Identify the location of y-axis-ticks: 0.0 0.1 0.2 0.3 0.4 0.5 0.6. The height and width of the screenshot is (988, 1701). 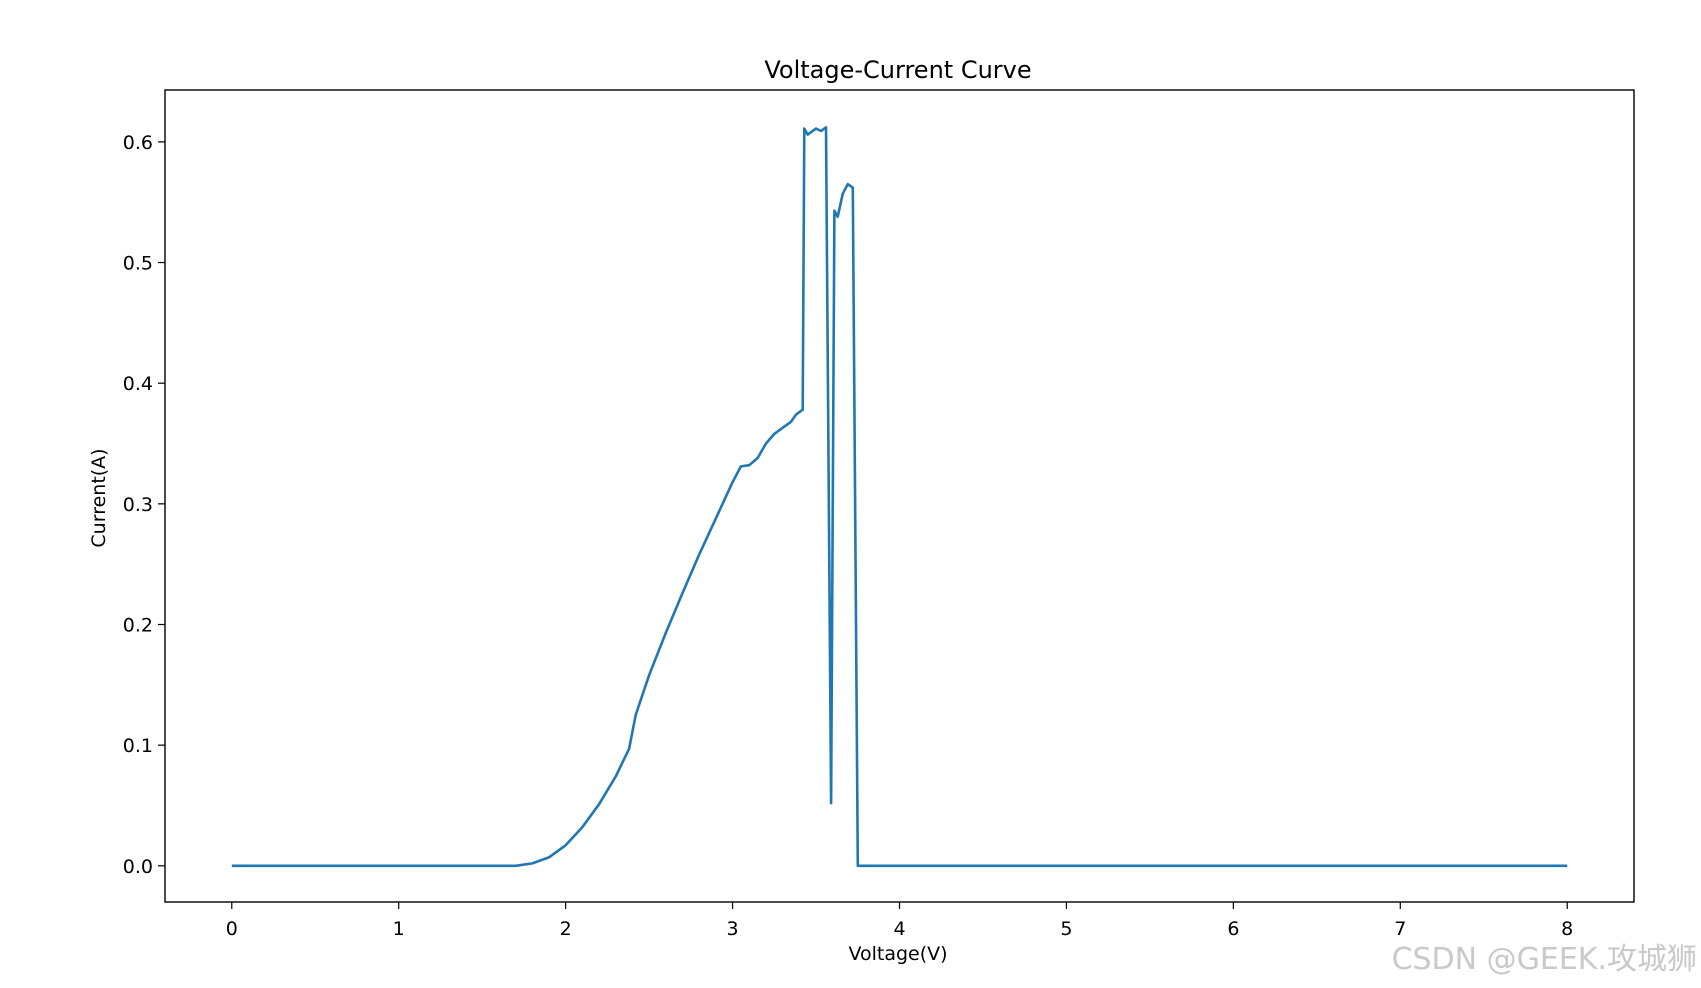
(144, 505).